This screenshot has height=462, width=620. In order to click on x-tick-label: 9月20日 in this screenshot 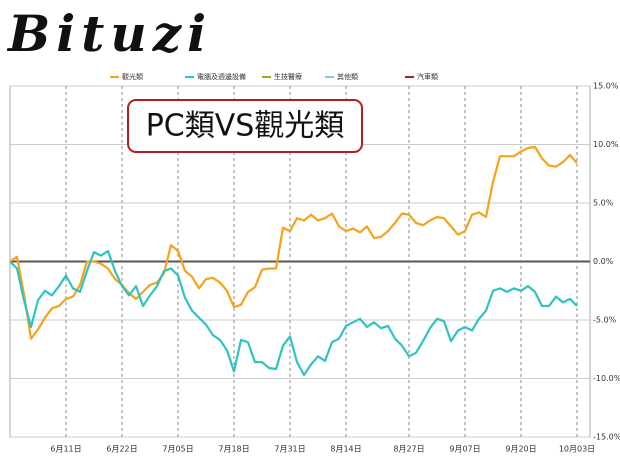, I will do `click(520, 449)`.